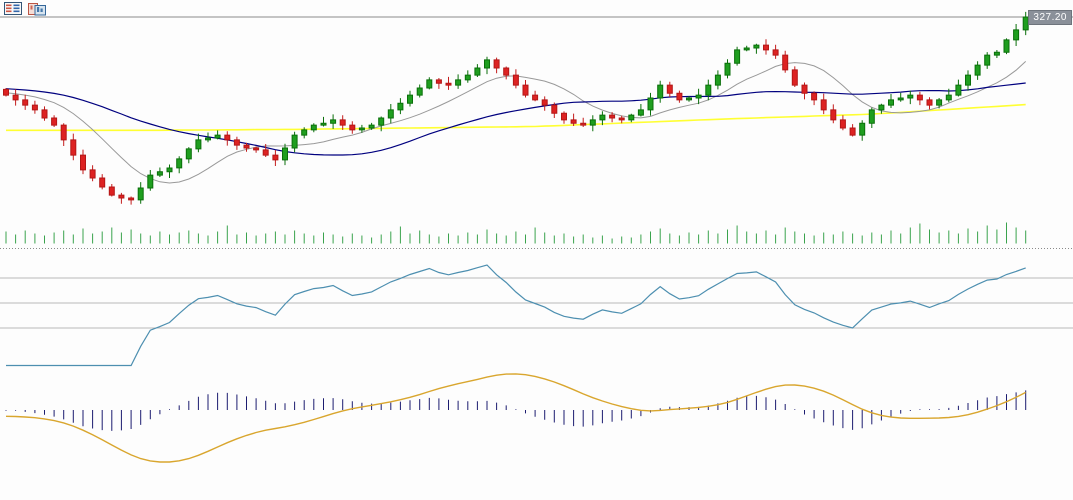 The height and width of the screenshot is (500, 1073). I want to click on quote-list-icon, so click(13, 11).